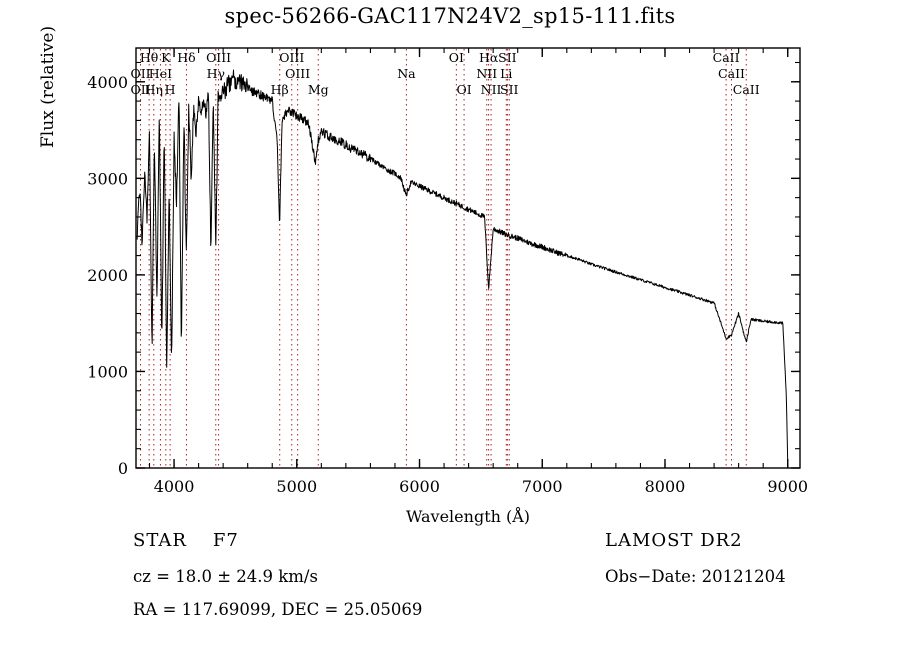 This screenshot has height=650, width=900. What do you see at coordinates (296, 486) in the screenshot?
I see `x-tick-label: 5000` at bounding box center [296, 486].